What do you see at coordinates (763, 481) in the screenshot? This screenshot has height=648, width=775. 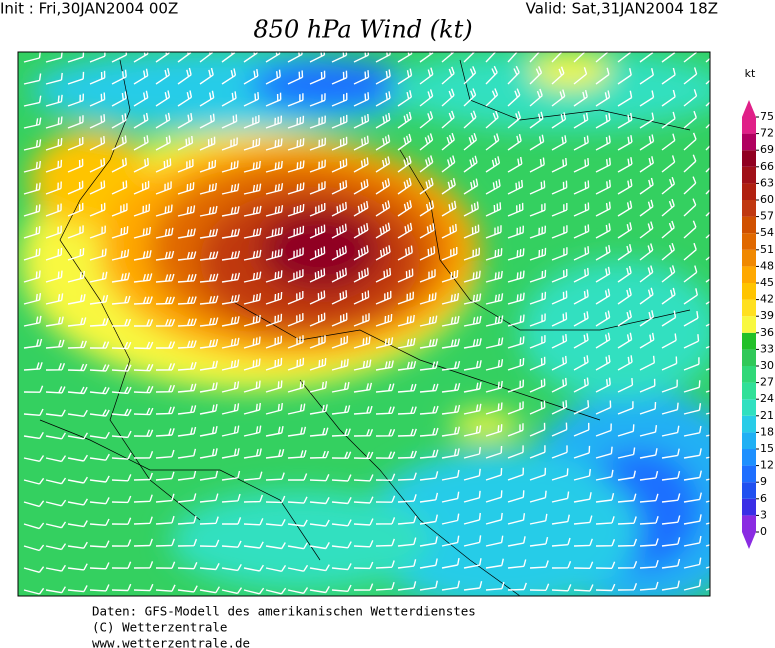 I see `colorbar-label: 9` at bounding box center [763, 481].